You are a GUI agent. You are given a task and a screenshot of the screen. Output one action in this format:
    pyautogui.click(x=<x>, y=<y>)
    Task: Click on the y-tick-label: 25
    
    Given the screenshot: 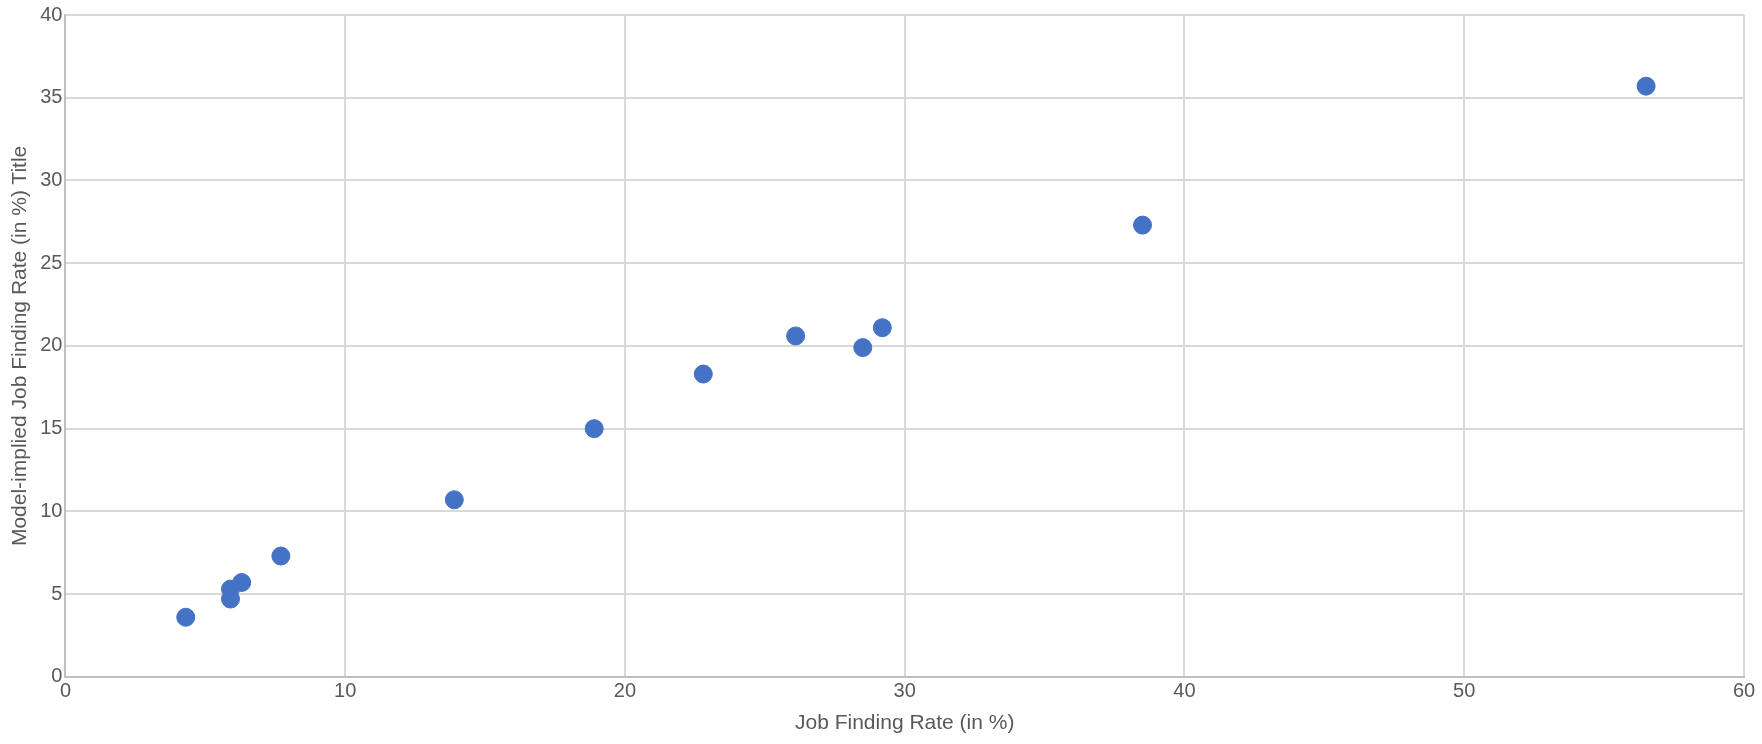 What is the action you would take?
    pyautogui.click(x=51, y=261)
    